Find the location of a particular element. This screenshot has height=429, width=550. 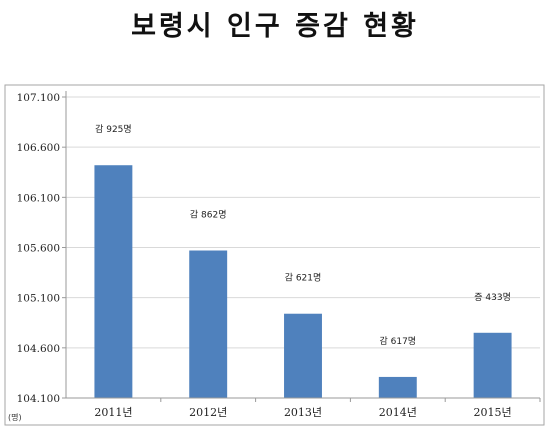

y-tick-label: 105.600 is located at coordinates (38, 249).